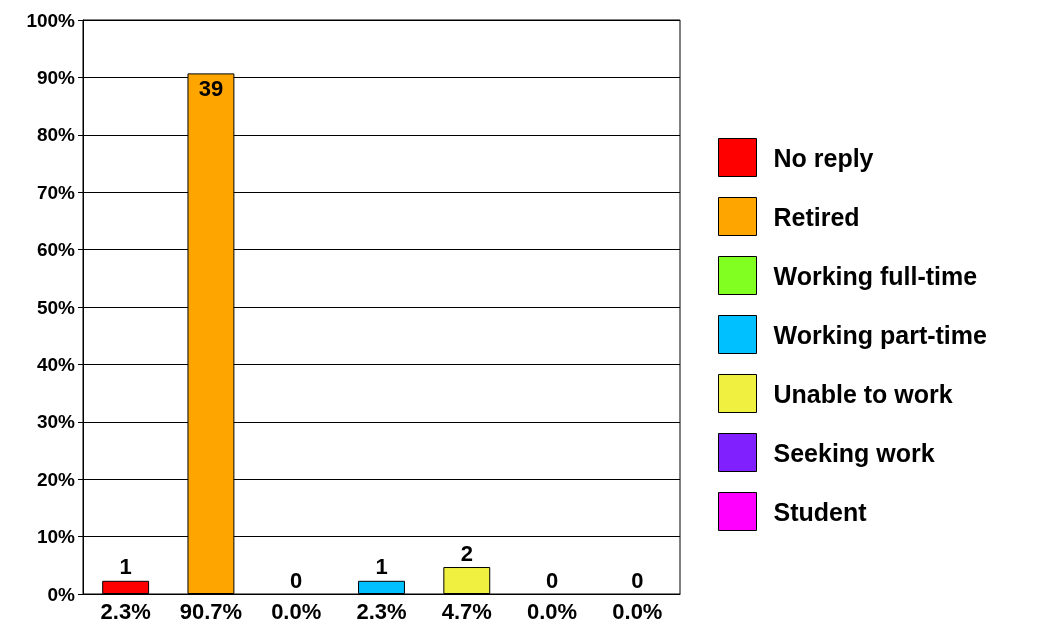 The image size is (1063, 634). What do you see at coordinates (56, 135) in the screenshot?
I see `y-tick-label: 80%` at bounding box center [56, 135].